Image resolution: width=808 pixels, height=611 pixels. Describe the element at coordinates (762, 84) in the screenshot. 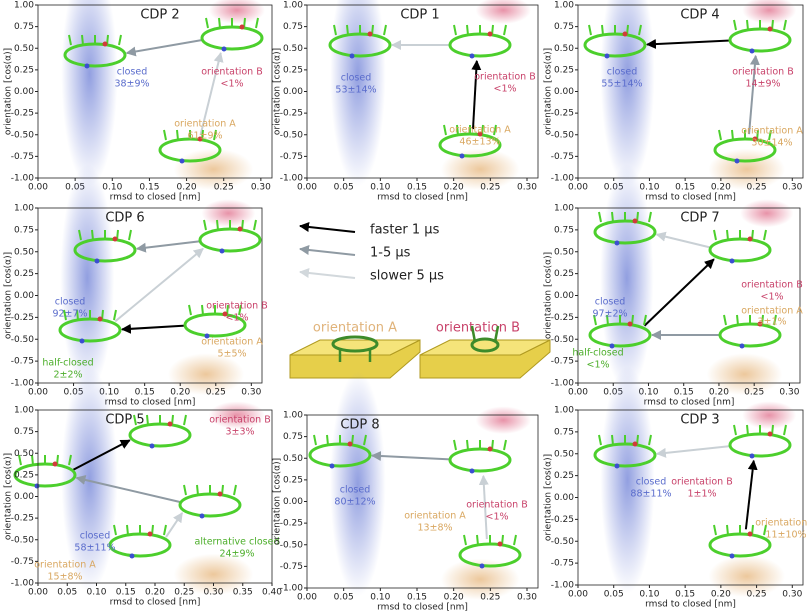

I see `state-label: 14±9%` at that location.